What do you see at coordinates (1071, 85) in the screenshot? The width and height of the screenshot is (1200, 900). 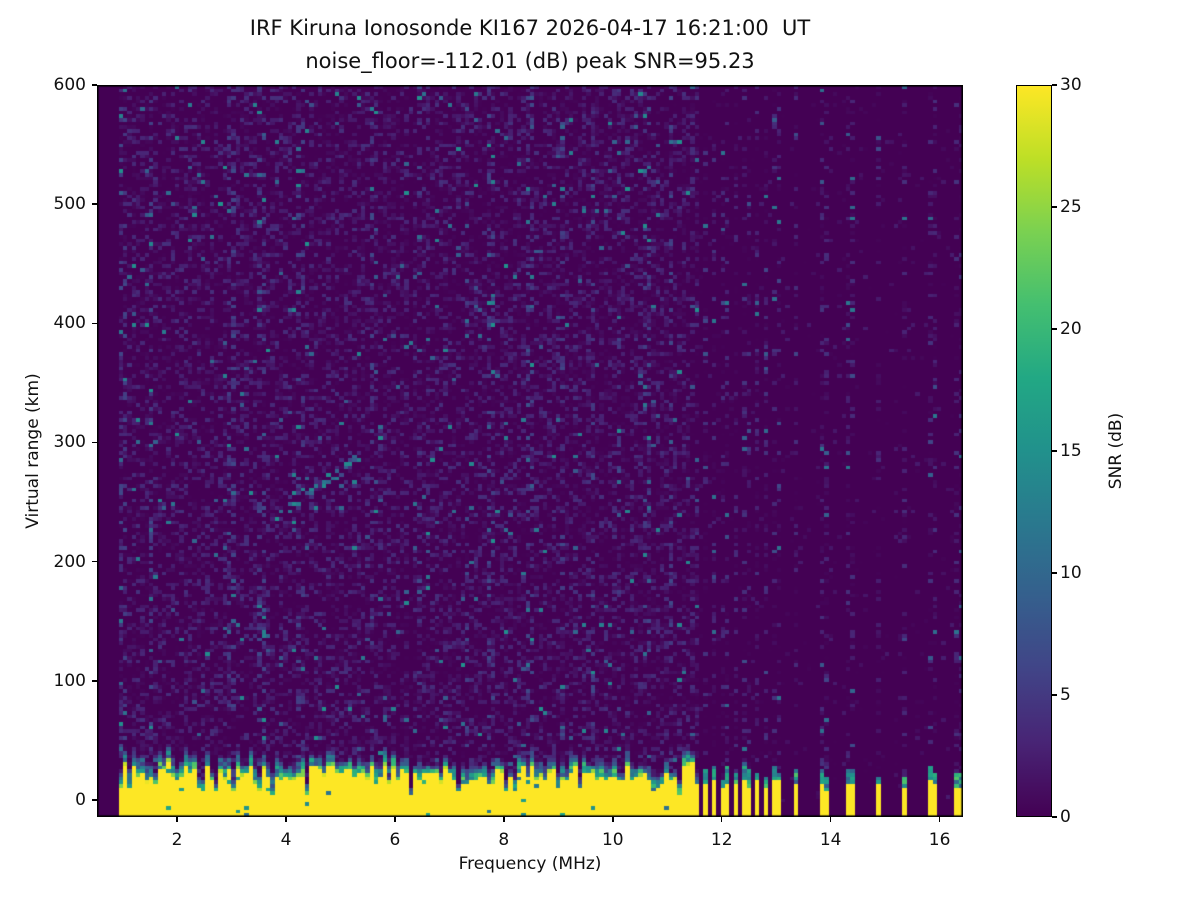 I see `colorbar-tick-label: 30` at bounding box center [1071, 85].